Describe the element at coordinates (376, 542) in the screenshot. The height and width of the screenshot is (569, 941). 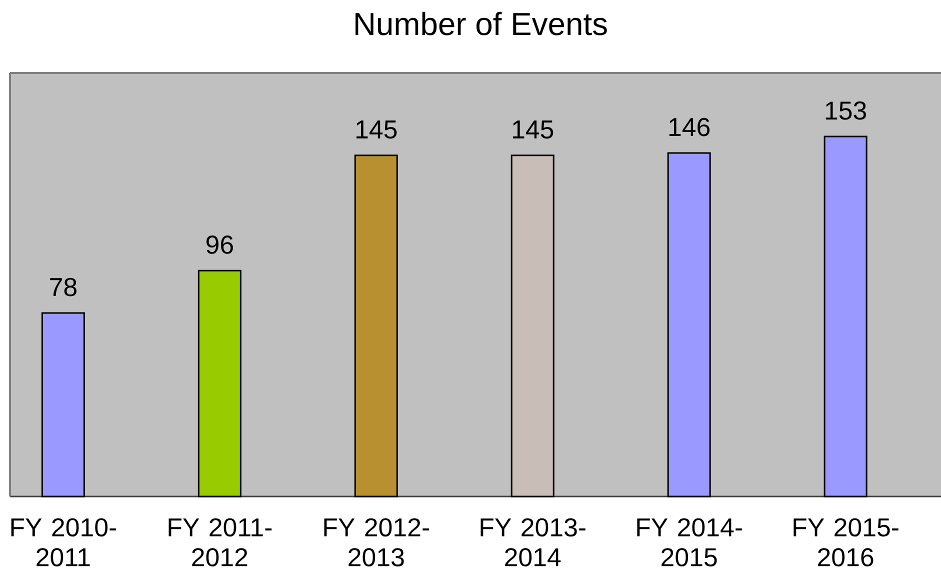
I see `x-tick-label: FY 2012-2013` at that location.